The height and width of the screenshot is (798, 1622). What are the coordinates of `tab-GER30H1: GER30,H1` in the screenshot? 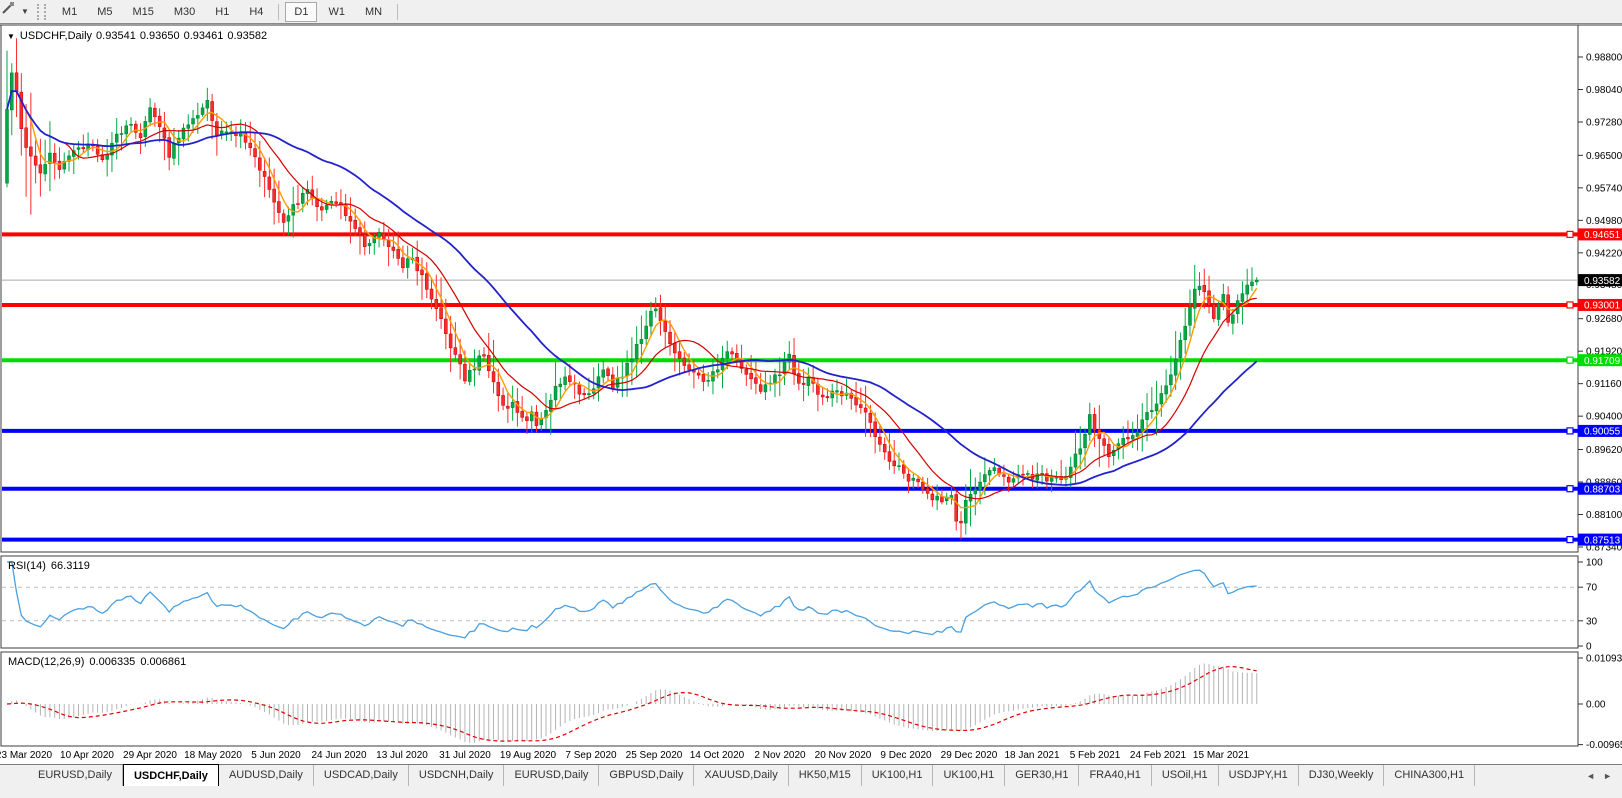 It's located at (1042, 775).